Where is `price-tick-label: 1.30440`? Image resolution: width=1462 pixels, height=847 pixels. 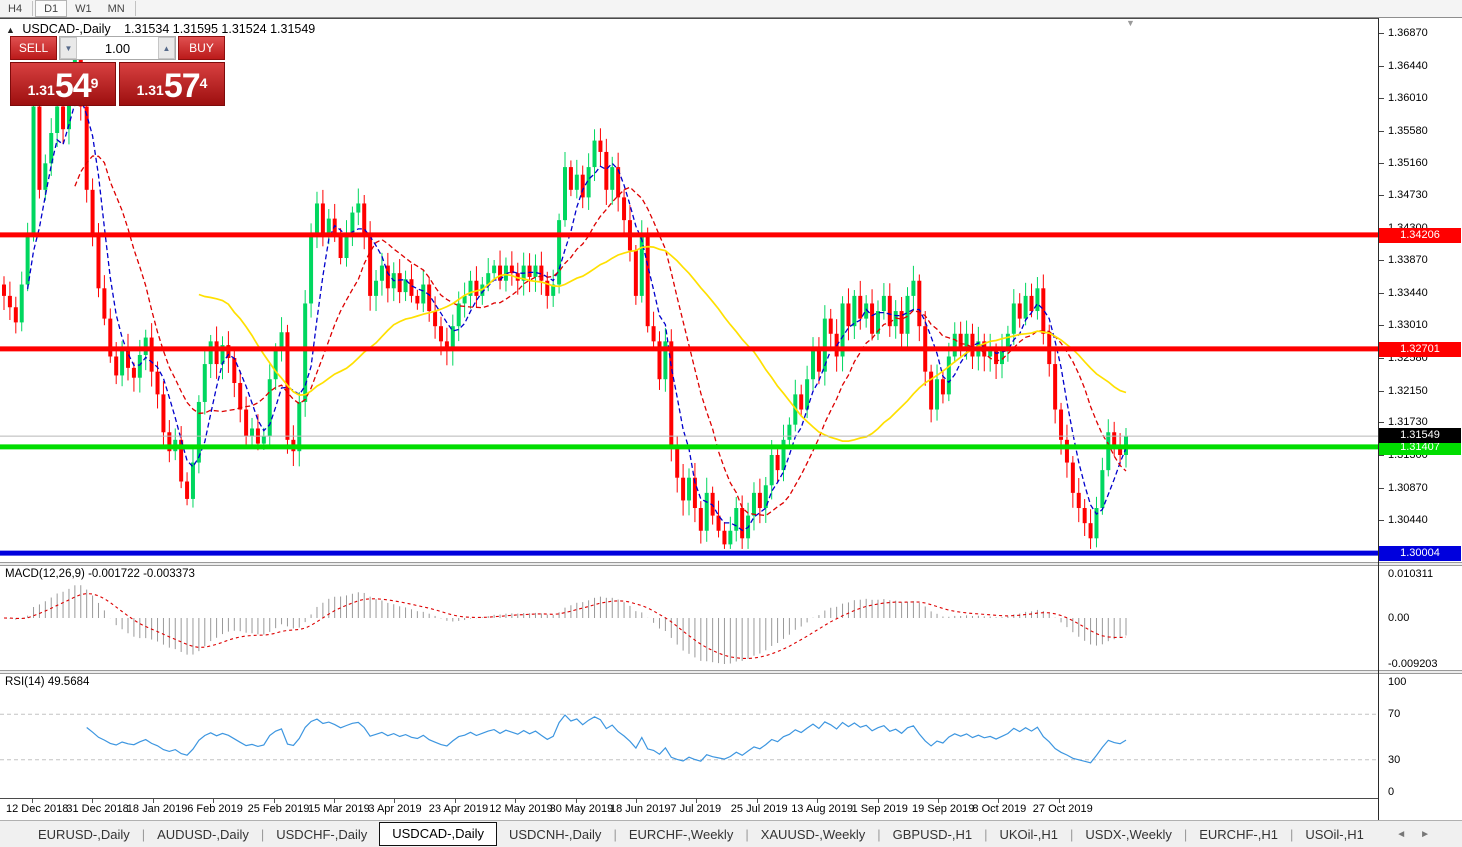 price-tick-label: 1.30440 is located at coordinates (1408, 520).